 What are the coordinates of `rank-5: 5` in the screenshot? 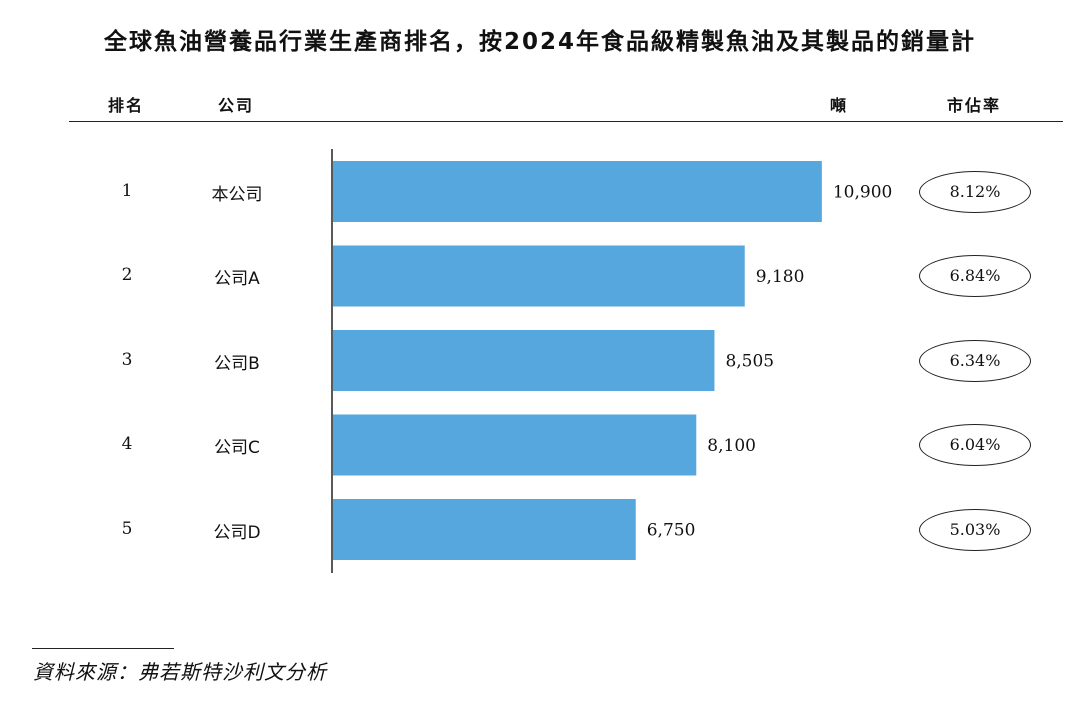 It's located at (127, 528).